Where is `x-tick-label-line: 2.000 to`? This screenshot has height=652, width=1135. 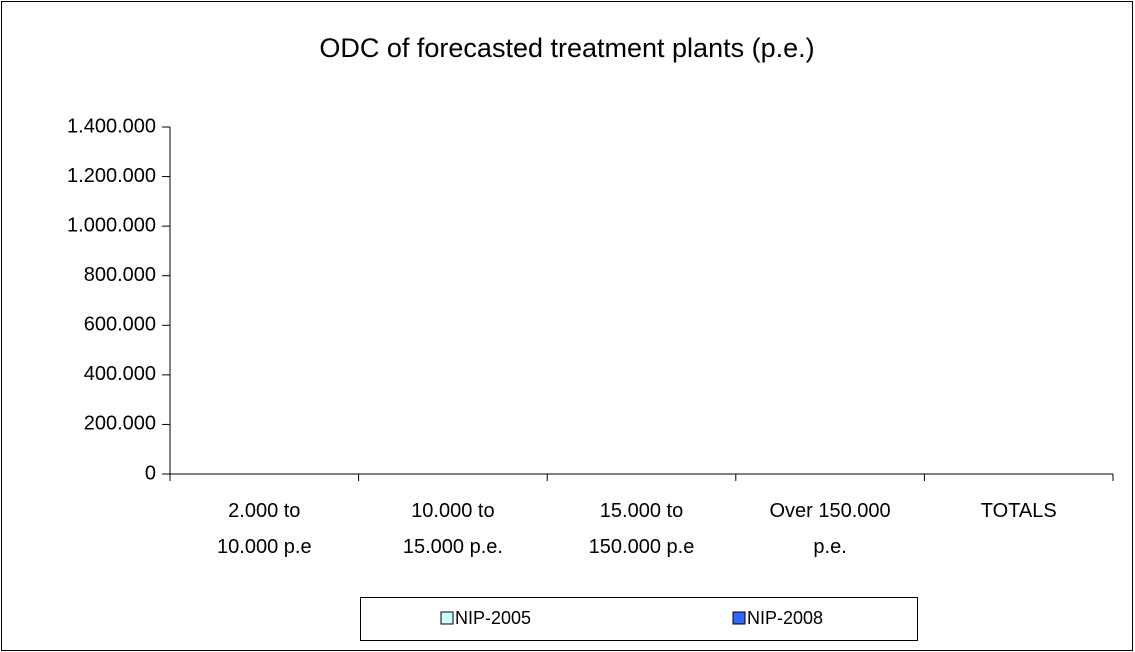
x-tick-label-line: 2.000 to is located at coordinates (264, 511).